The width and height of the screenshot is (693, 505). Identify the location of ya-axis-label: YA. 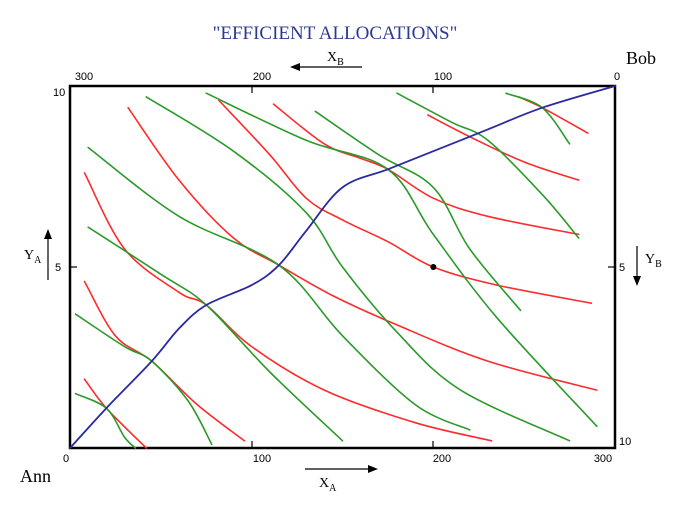
(38, 254).